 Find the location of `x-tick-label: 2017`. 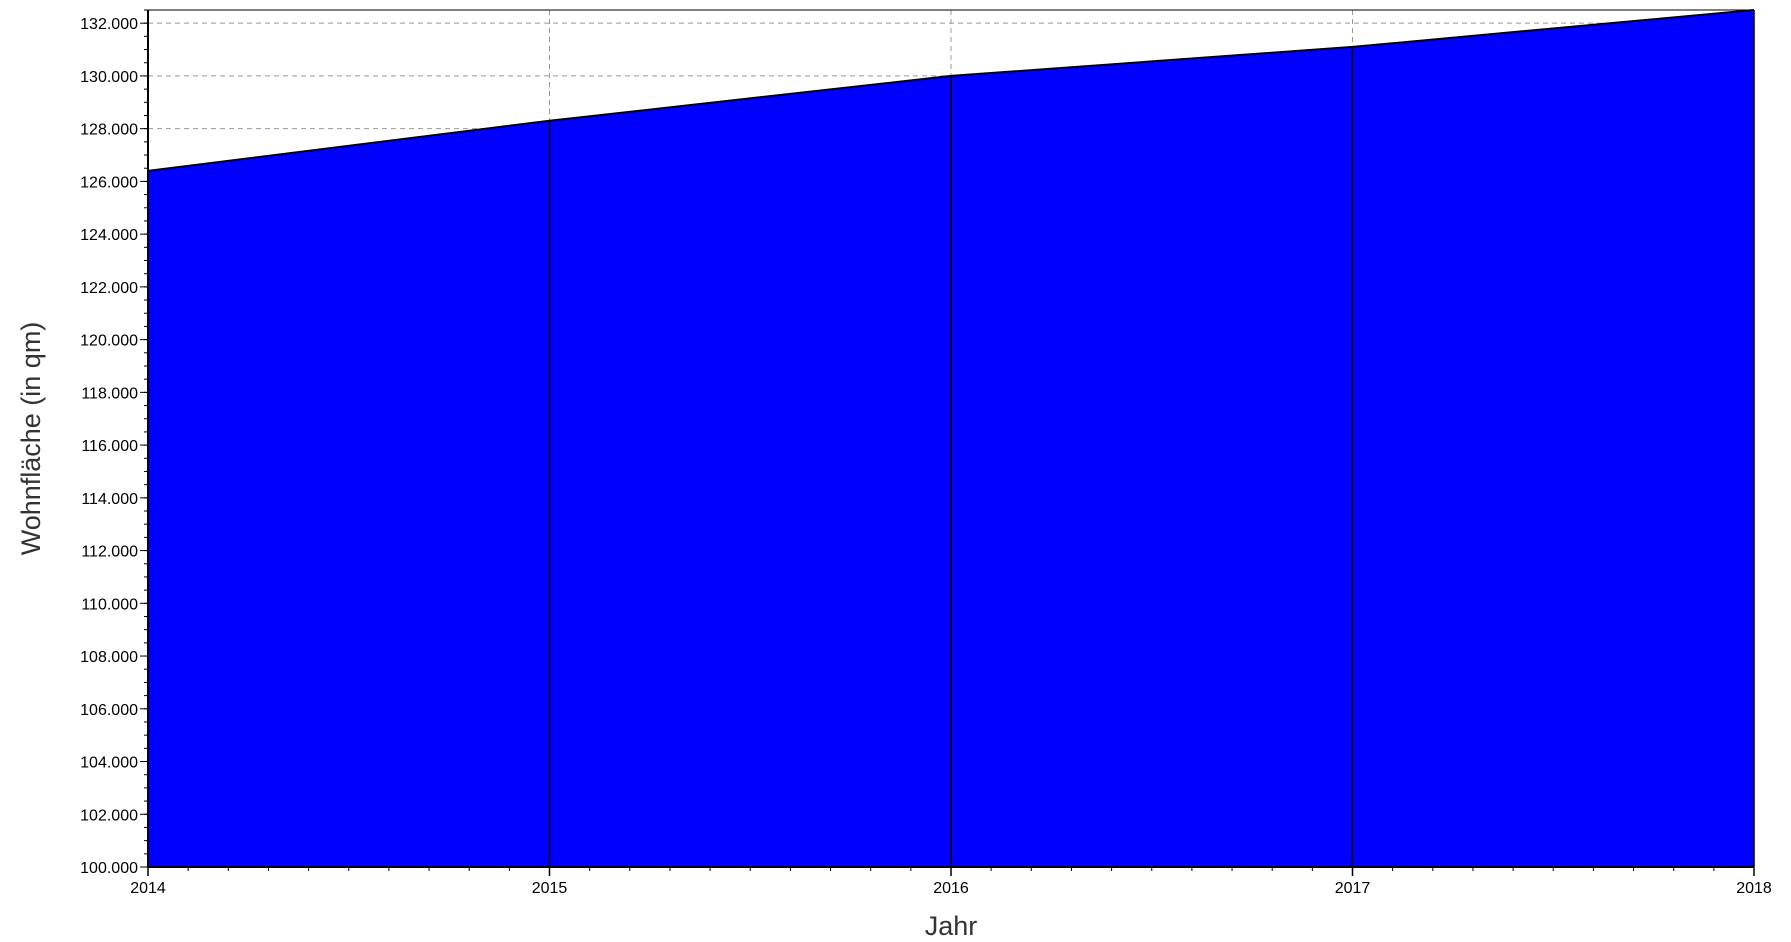

x-tick-label: 2017 is located at coordinates (1353, 888).